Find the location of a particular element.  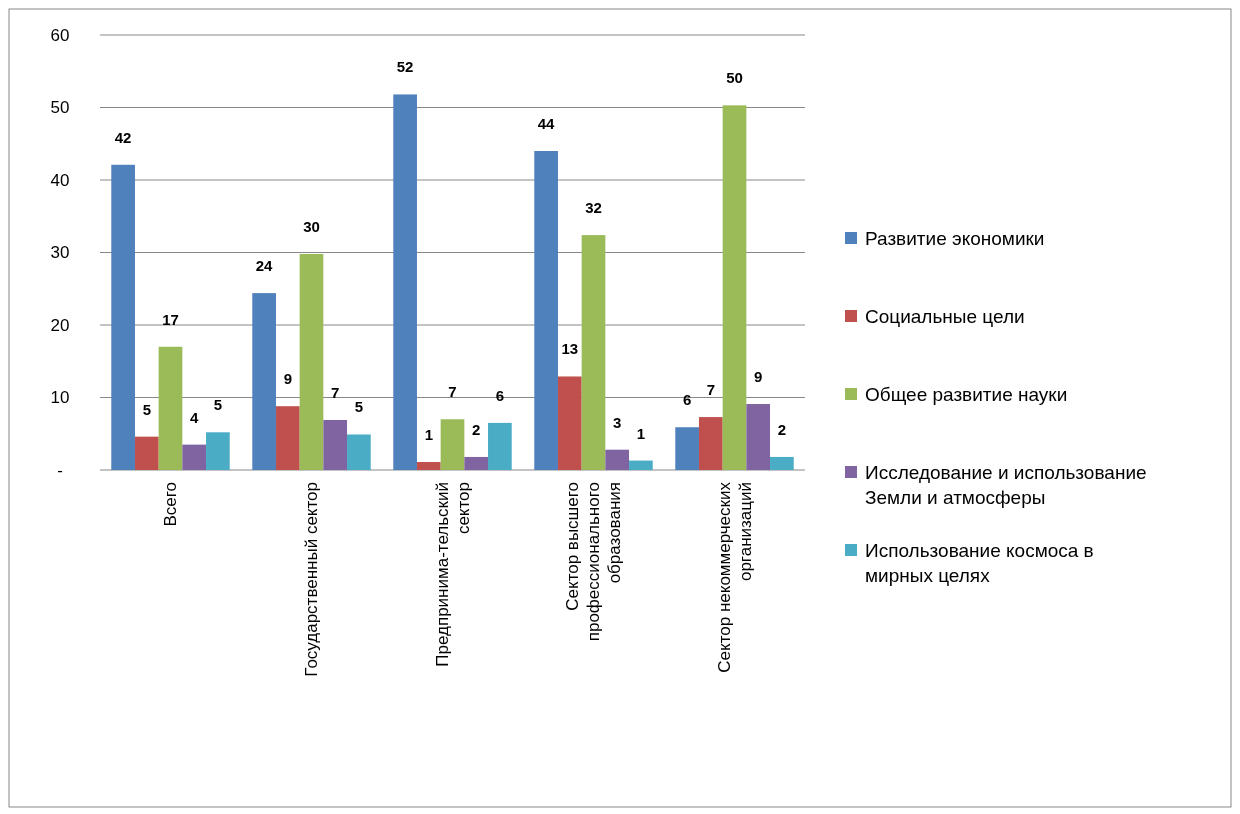

data-label: 4 is located at coordinates (195, 417).